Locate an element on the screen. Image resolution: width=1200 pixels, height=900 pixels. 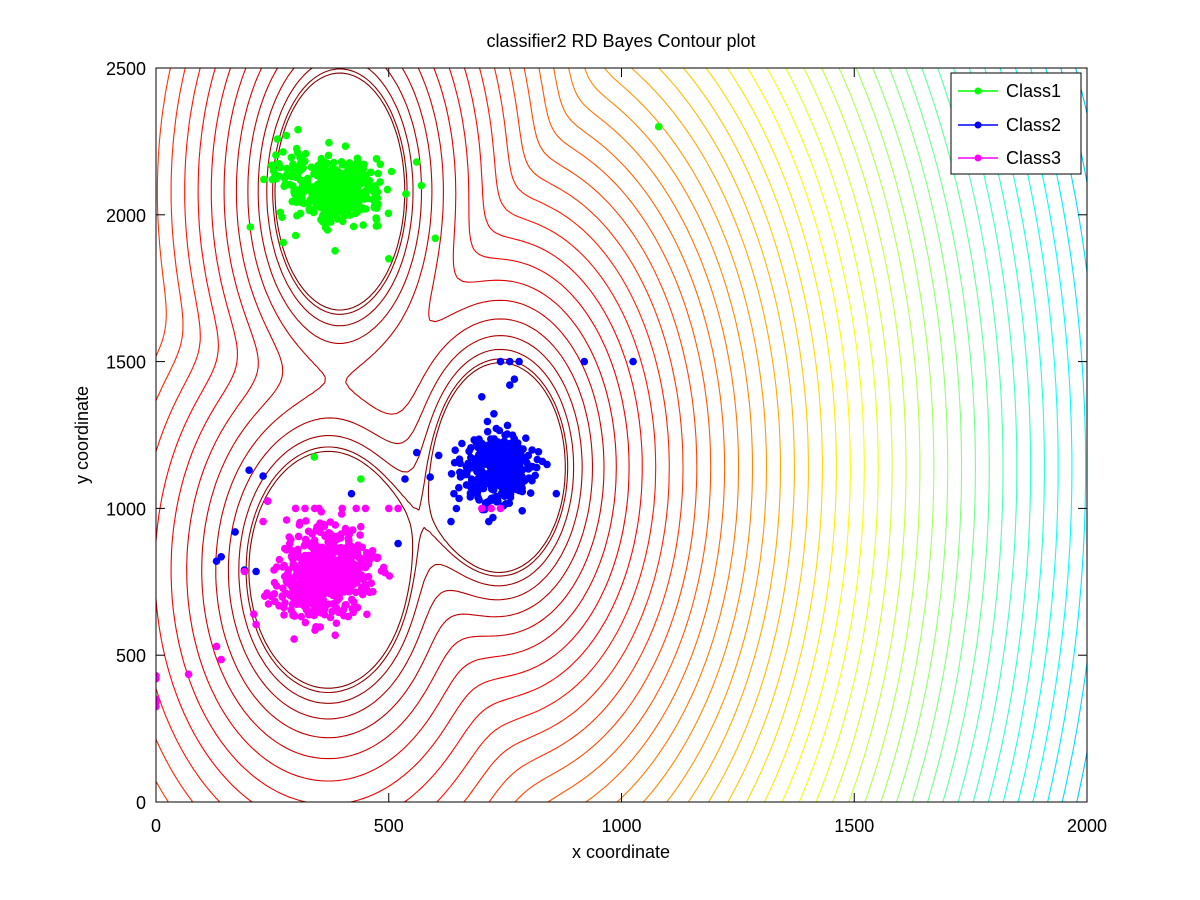
legend-label-class2: Class2 is located at coordinates (1033, 125).